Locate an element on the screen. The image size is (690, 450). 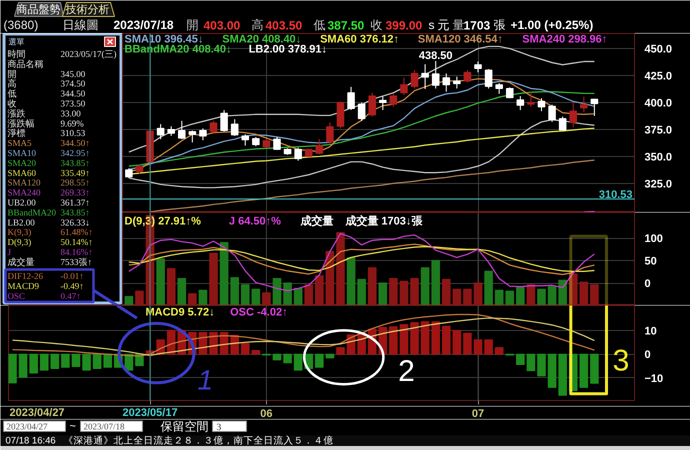
category-label: SMA20 is located at coordinates (22, 163).